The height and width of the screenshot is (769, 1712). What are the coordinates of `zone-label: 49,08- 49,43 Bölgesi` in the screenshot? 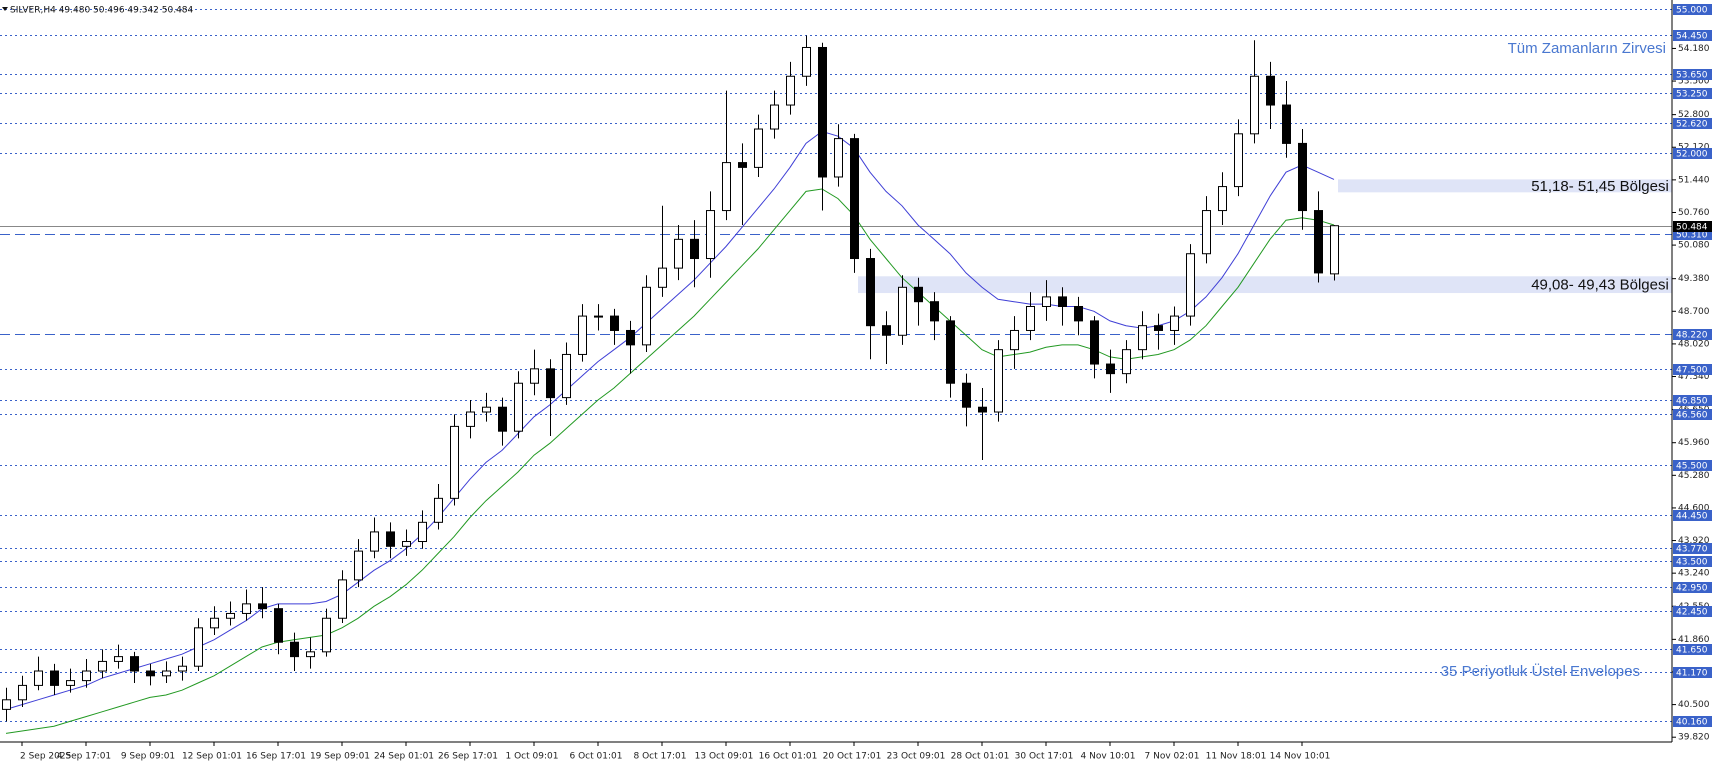 It's located at (1600, 285).